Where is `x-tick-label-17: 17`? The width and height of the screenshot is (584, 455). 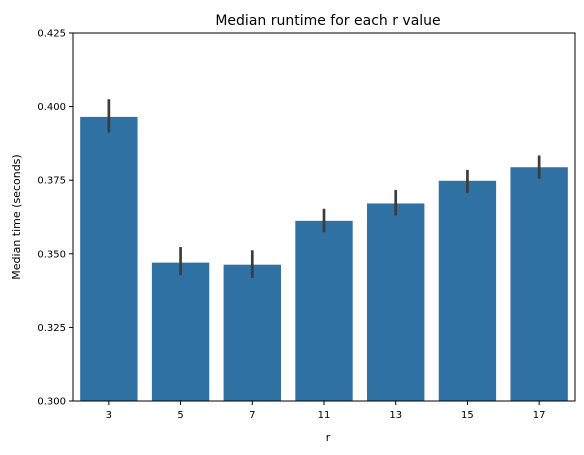 x-tick-label-17: 17 is located at coordinates (539, 415).